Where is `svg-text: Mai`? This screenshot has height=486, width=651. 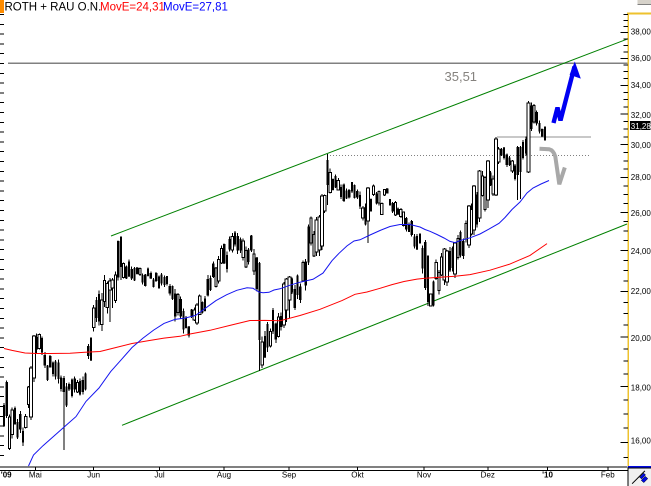
svg-text: Mai is located at coordinates (35, 474).